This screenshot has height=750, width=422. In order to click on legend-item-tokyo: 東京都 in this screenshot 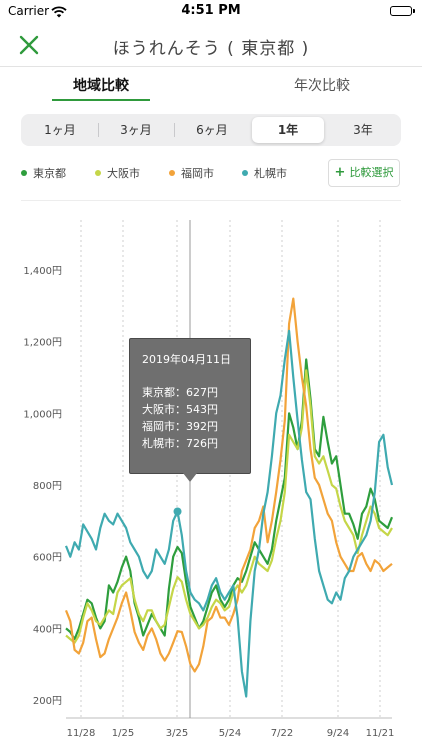, I will do `click(43, 173)`.